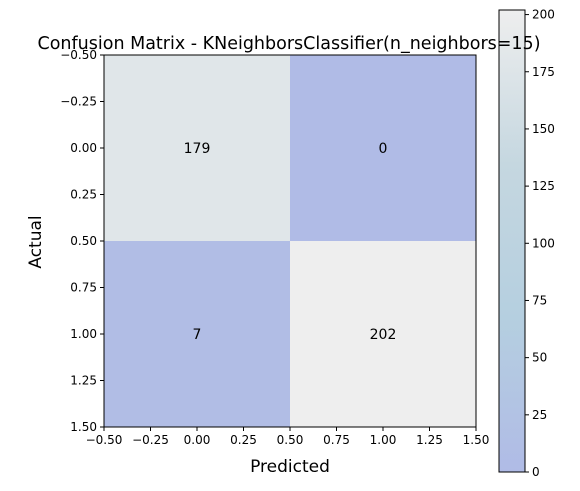  Describe the element at coordinates (83, 288) in the screenshot. I see `y-tick-label: 0.75` at that location.